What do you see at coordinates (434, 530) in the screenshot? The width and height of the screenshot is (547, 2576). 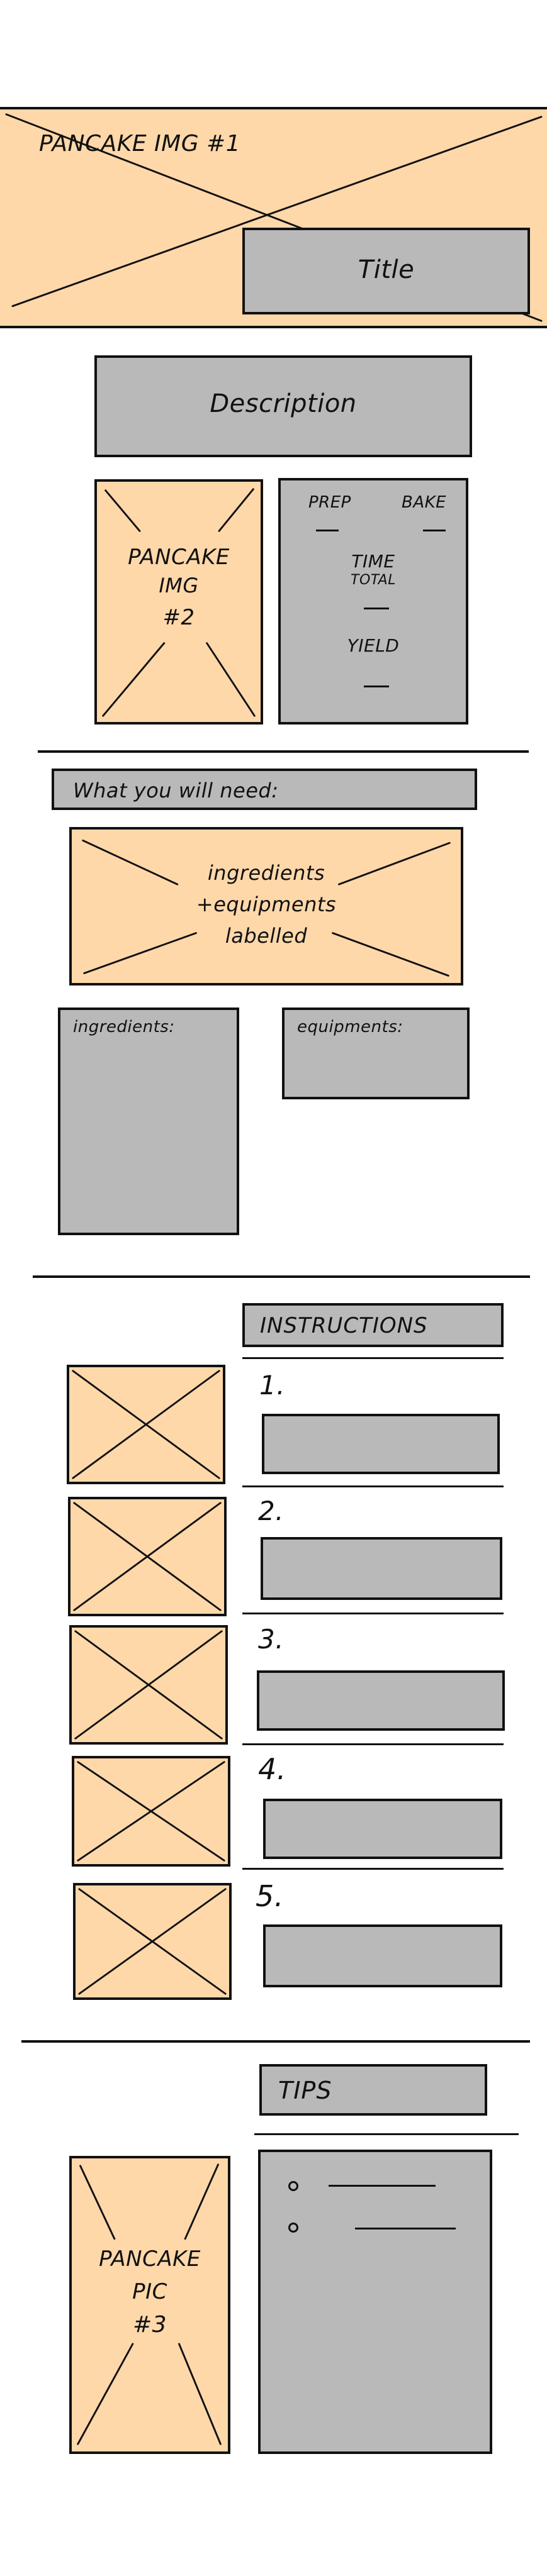 I see `bake-value-line` at bounding box center [434, 530].